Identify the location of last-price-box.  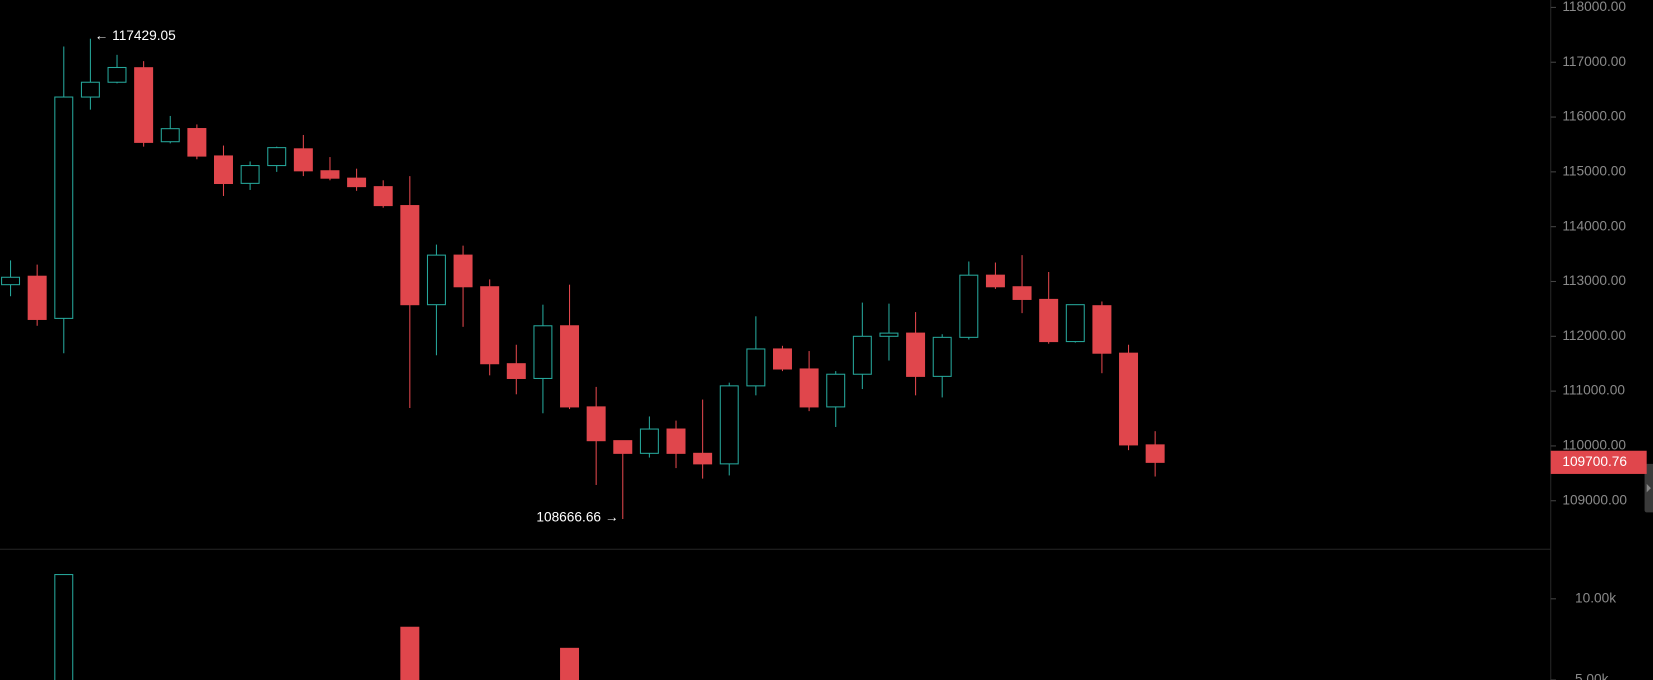
(1598, 462).